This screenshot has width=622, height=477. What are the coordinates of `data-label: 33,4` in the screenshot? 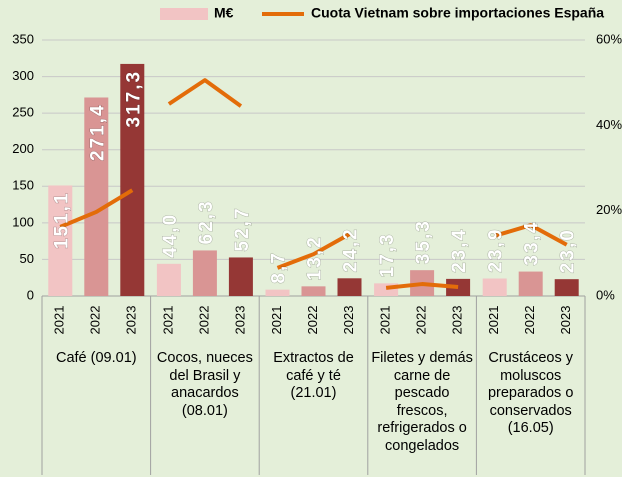 It's located at (532, 243).